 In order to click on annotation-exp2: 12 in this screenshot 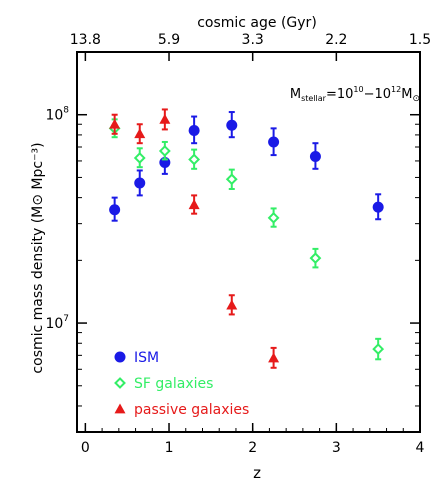, I will do `click(396, 89)`.